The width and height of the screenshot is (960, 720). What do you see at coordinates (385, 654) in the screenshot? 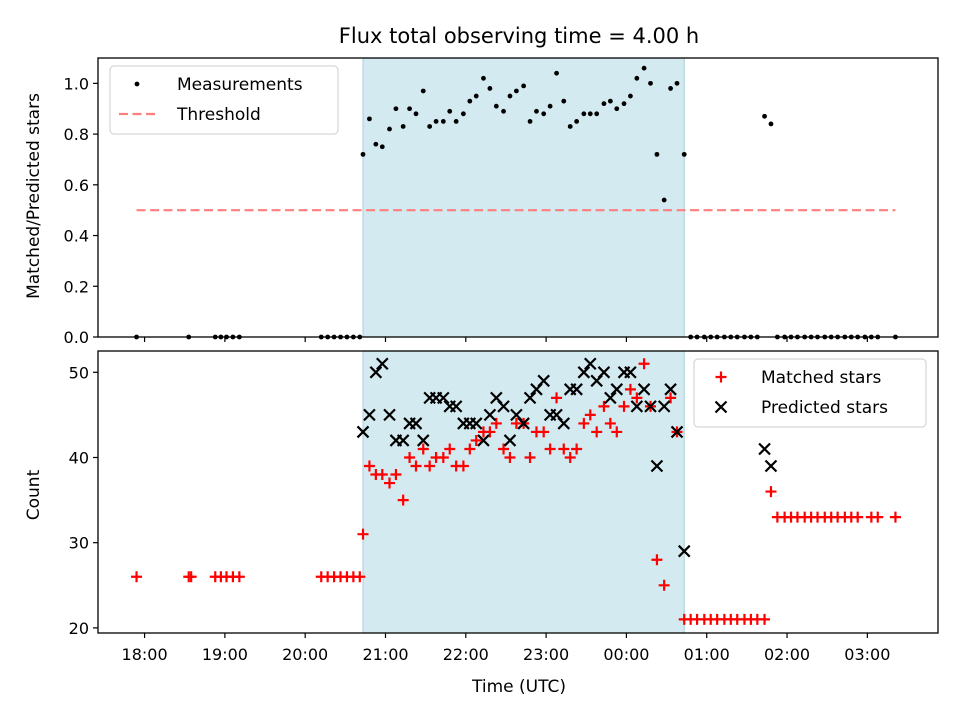
I see `x-tick-label: 21:00` at bounding box center [385, 654].